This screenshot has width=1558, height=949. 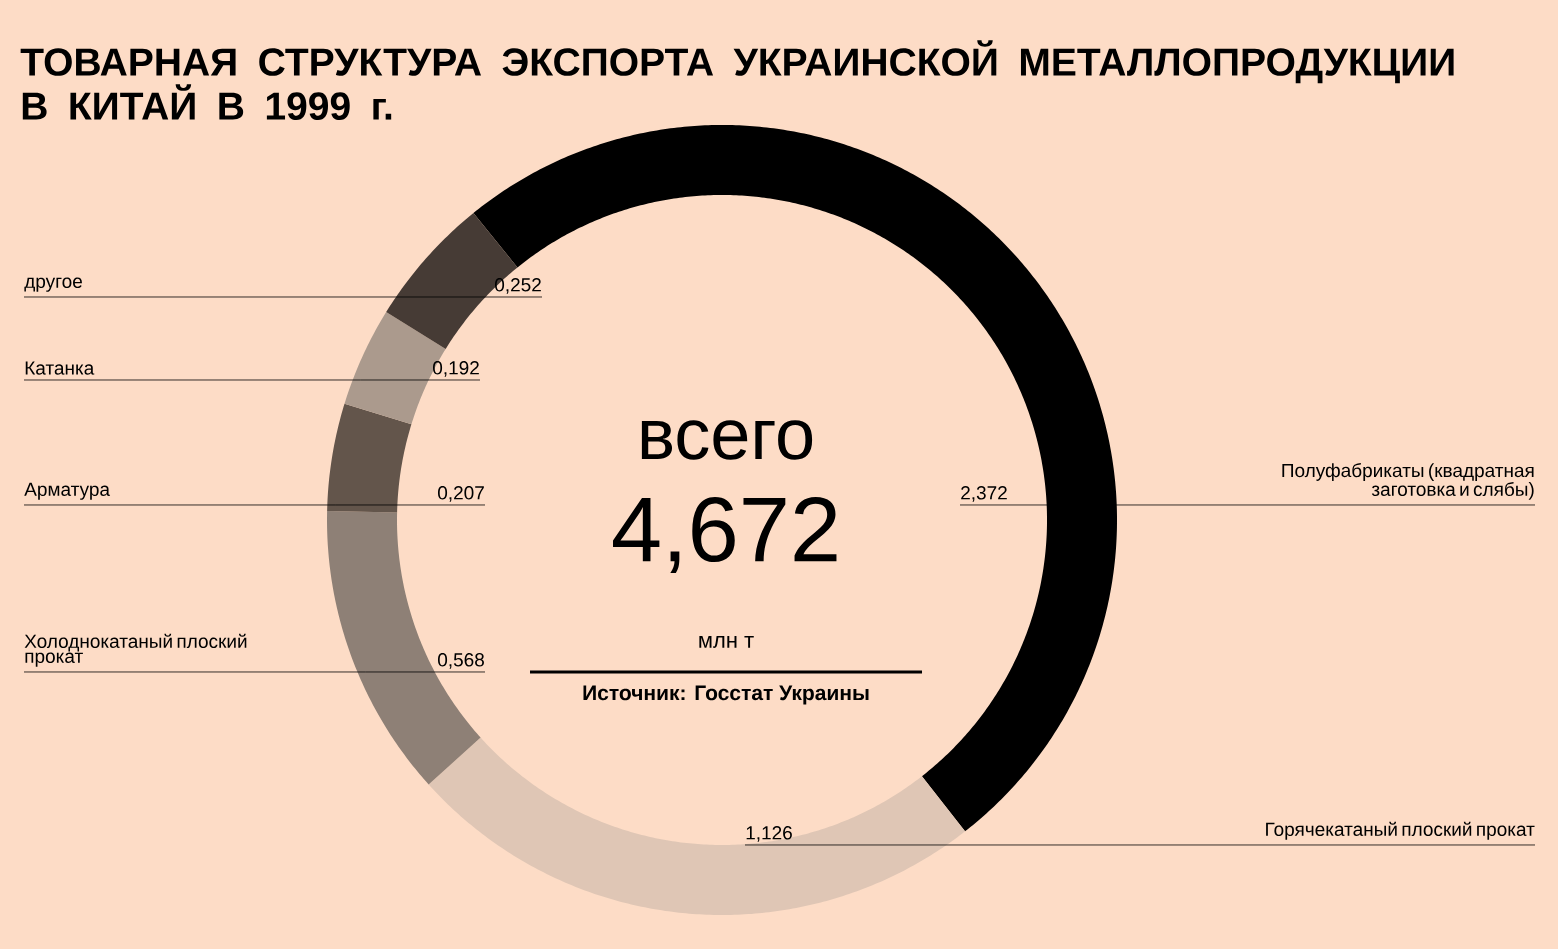 What do you see at coordinates (135, 650) in the screenshot?
I see `slice-label: Холоднокатаный плоский прокат` at bounding box center [135, 650].